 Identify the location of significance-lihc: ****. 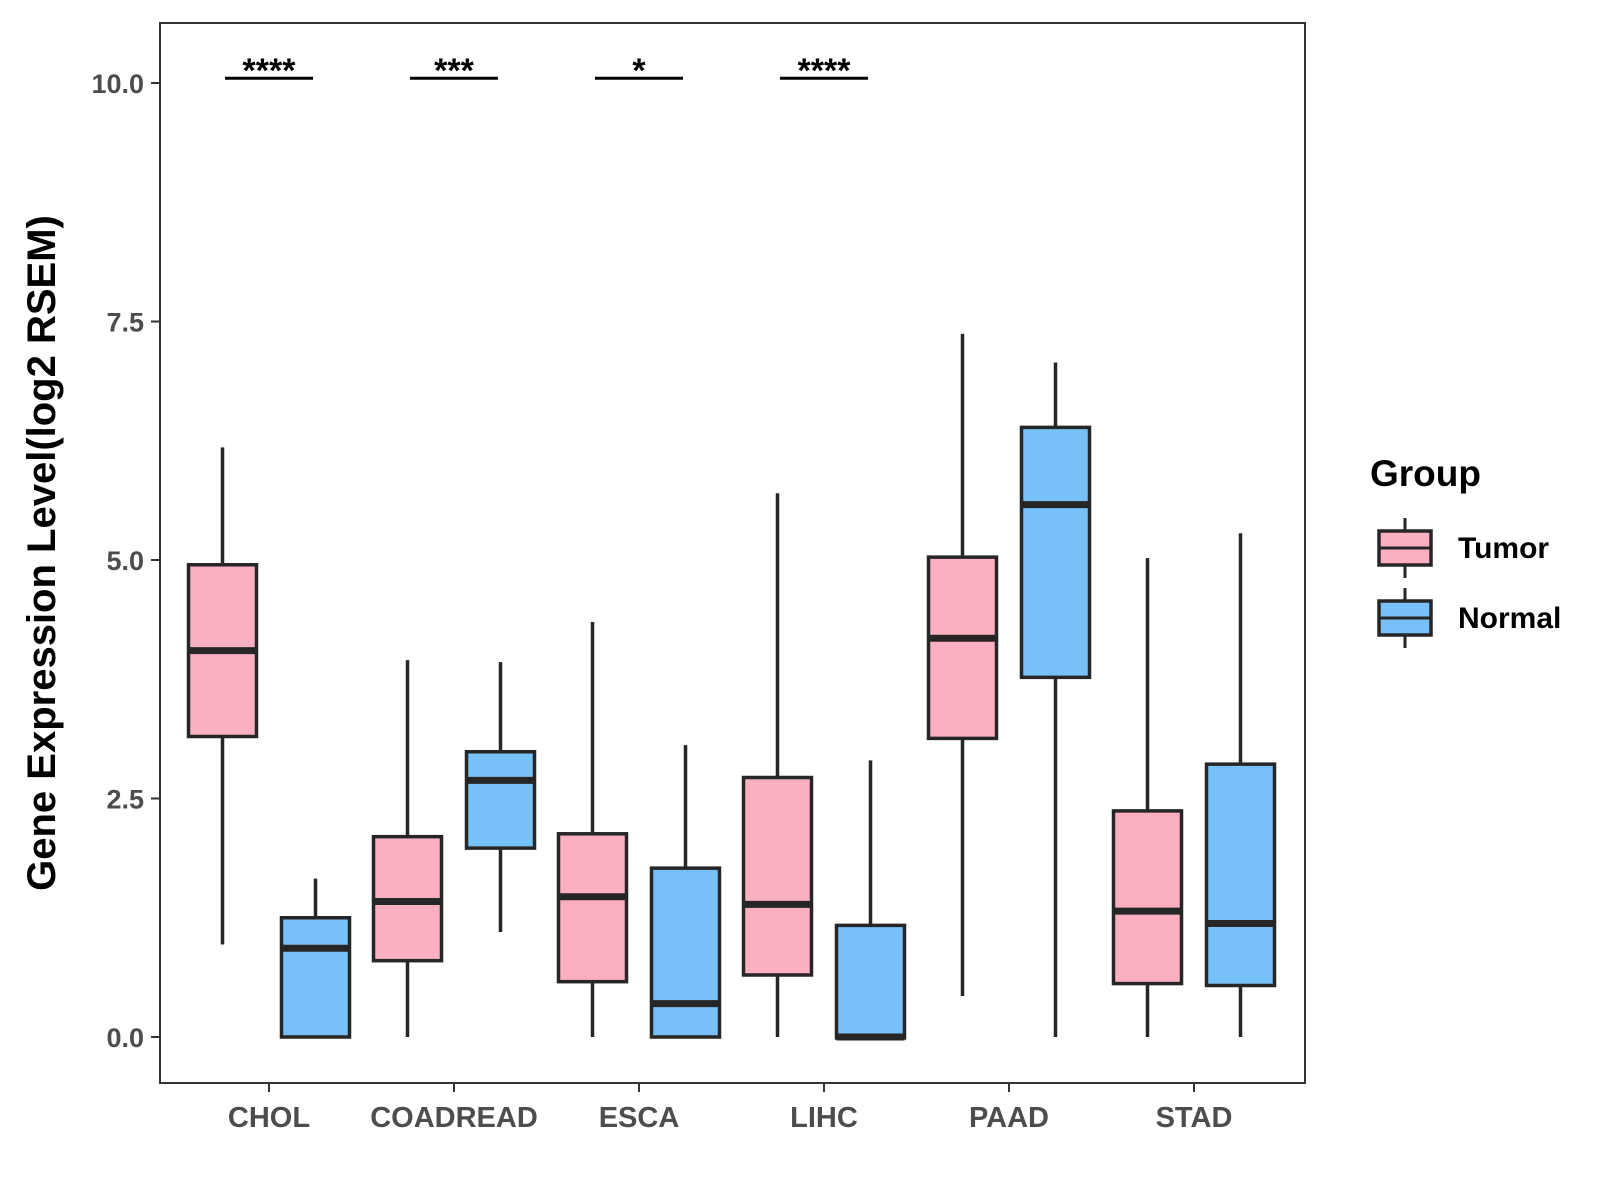
(824, 71).